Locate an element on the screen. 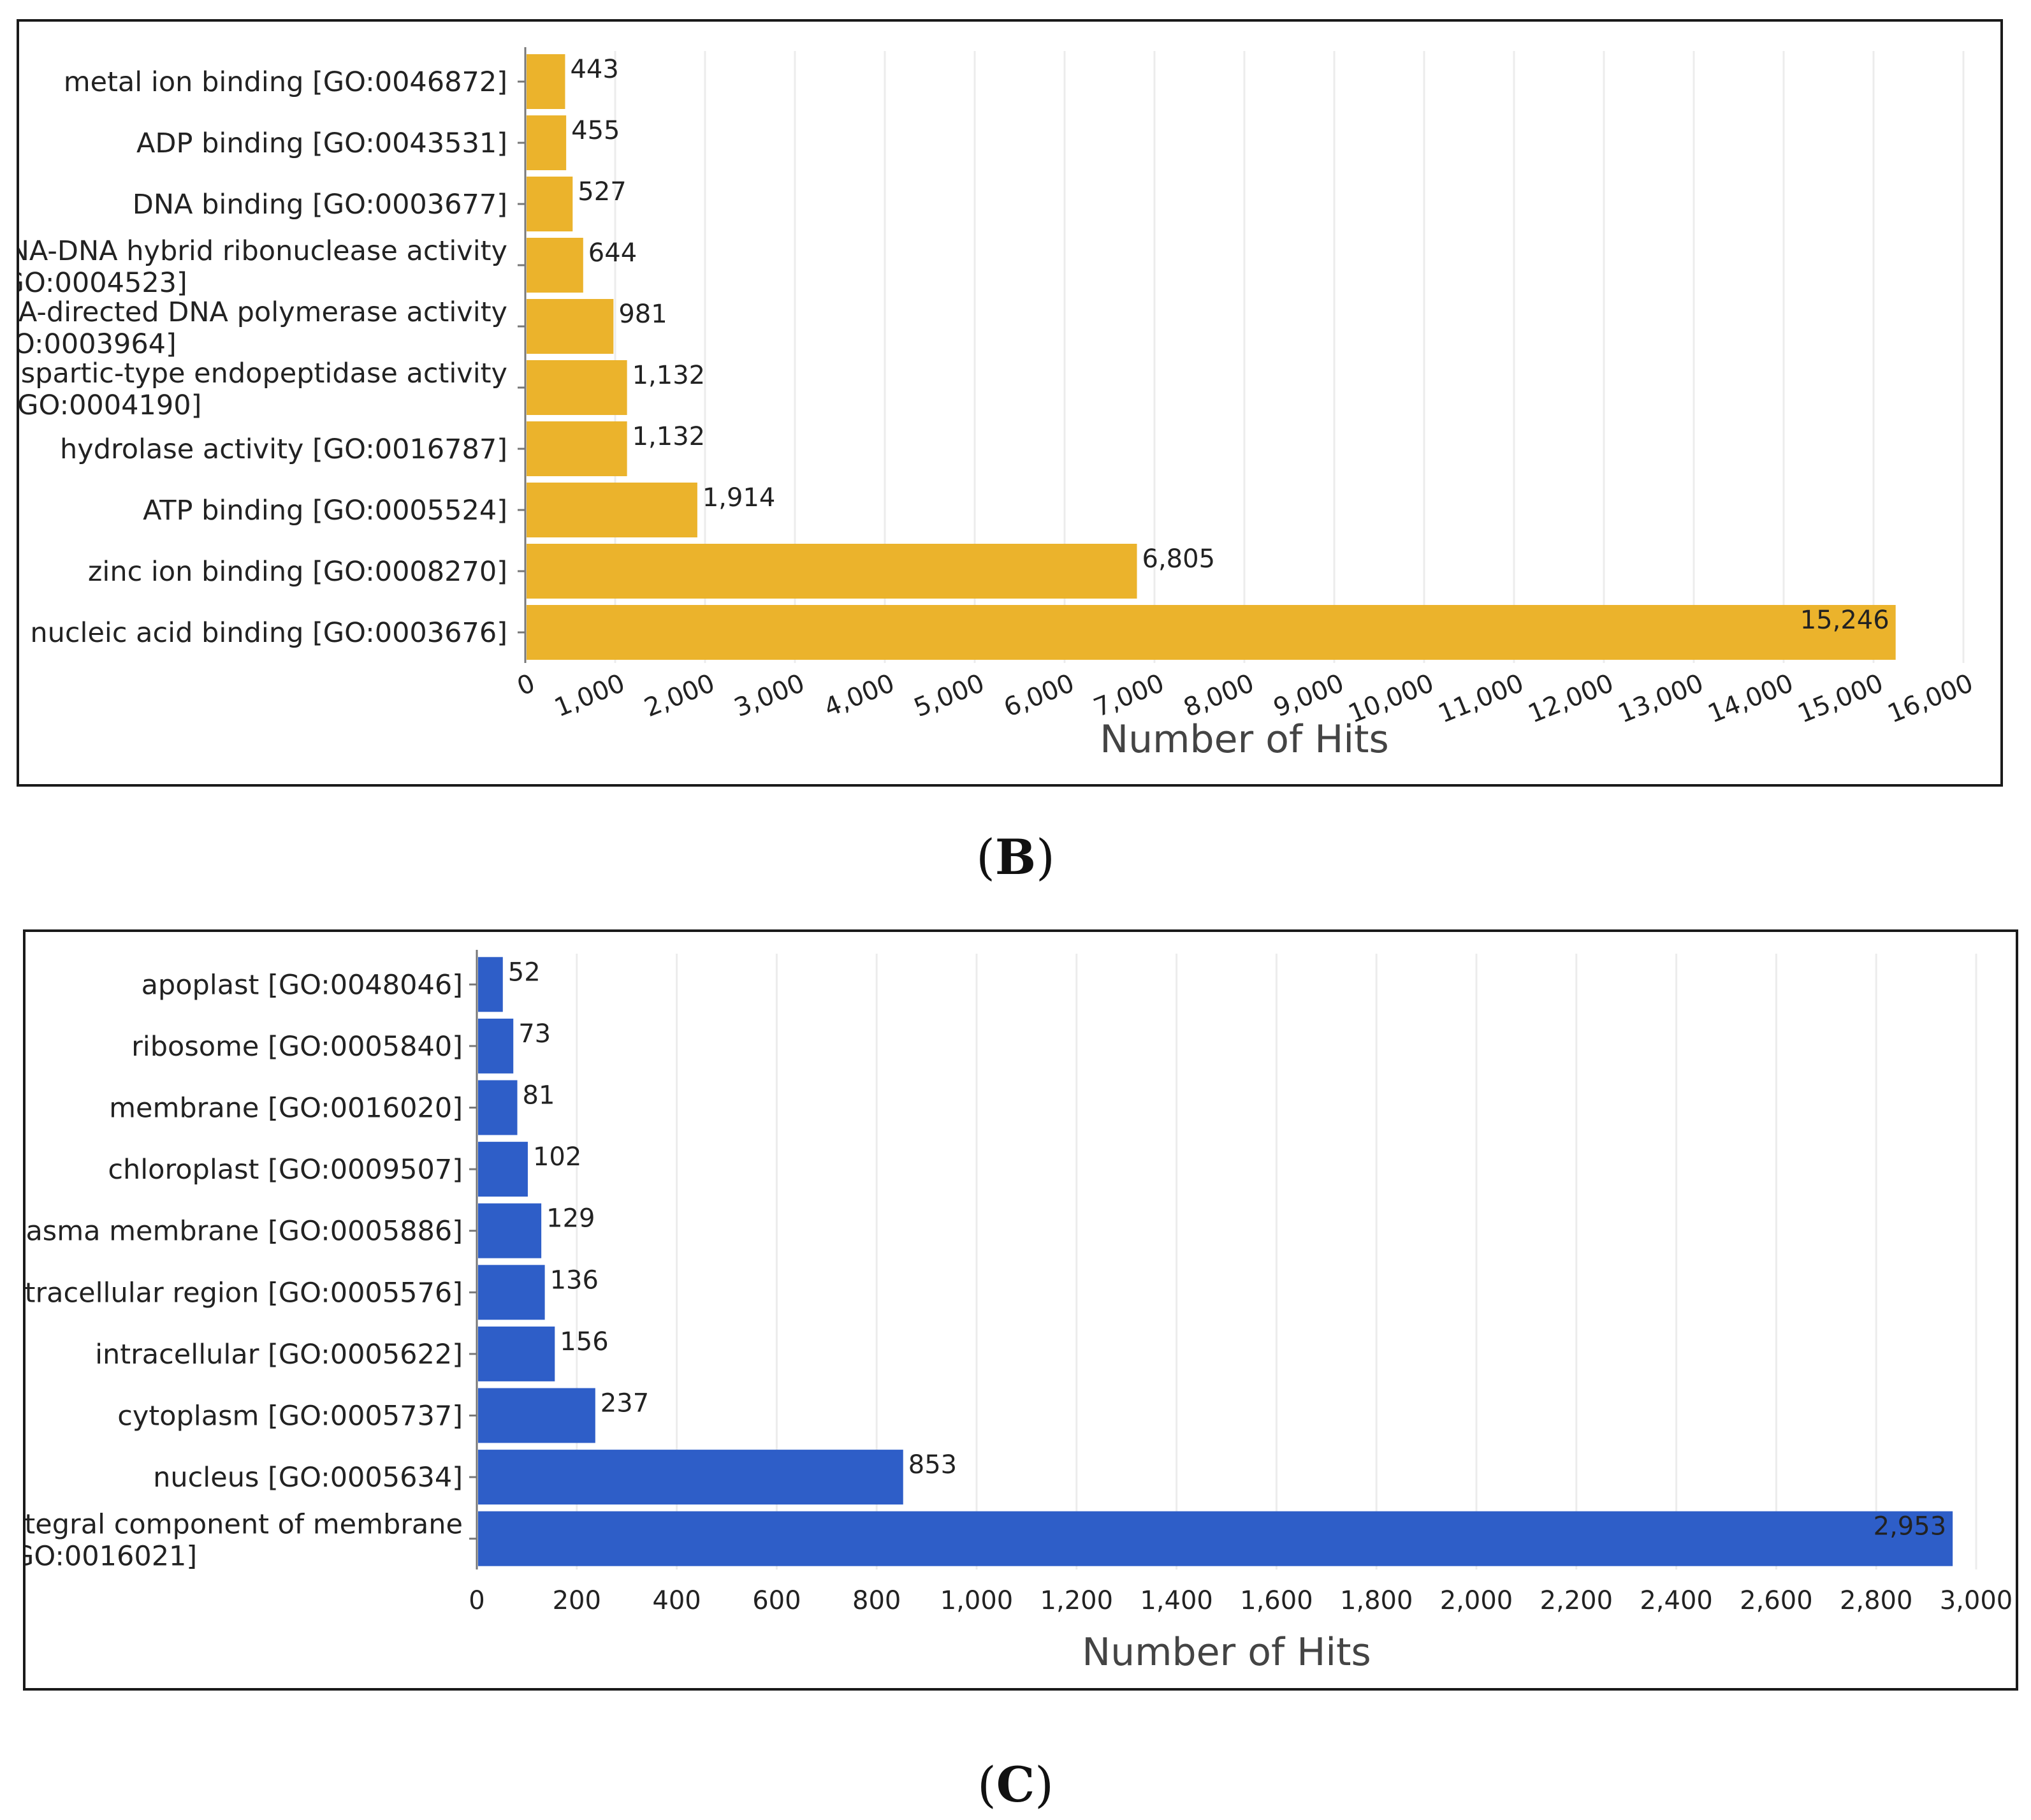 This screenshot has height=1820, width=2031. x-tick-label: 16,000 is located at coordinates (1930, 699).